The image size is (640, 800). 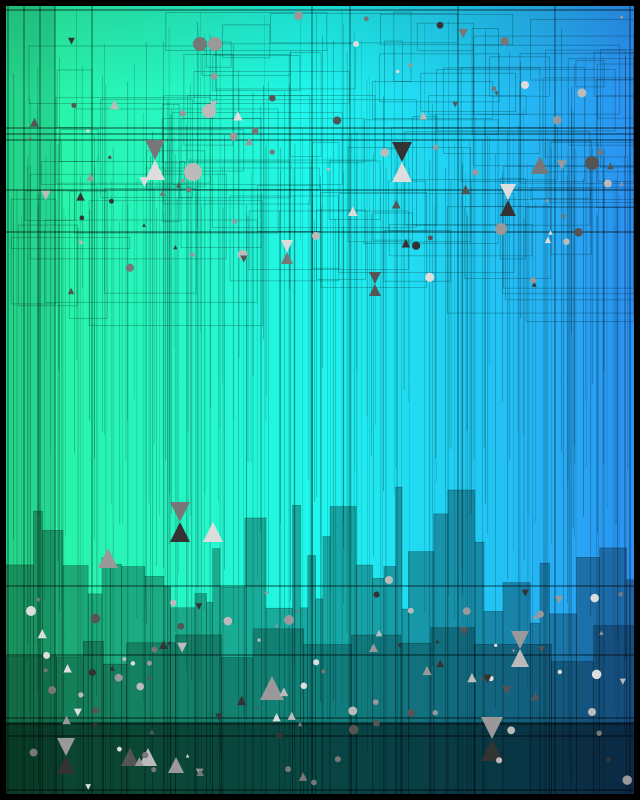 I want to click on bottom-band, so click(x=320, y=761).